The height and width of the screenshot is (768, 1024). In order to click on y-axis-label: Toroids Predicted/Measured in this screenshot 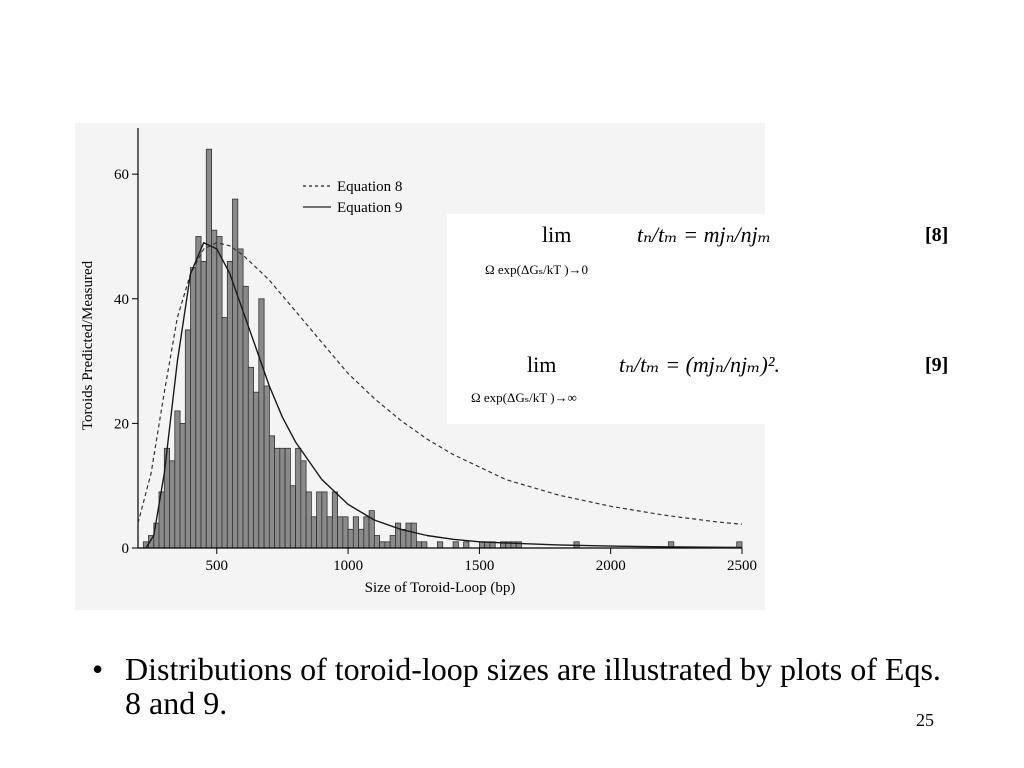, I will do `click(88, 345)`.